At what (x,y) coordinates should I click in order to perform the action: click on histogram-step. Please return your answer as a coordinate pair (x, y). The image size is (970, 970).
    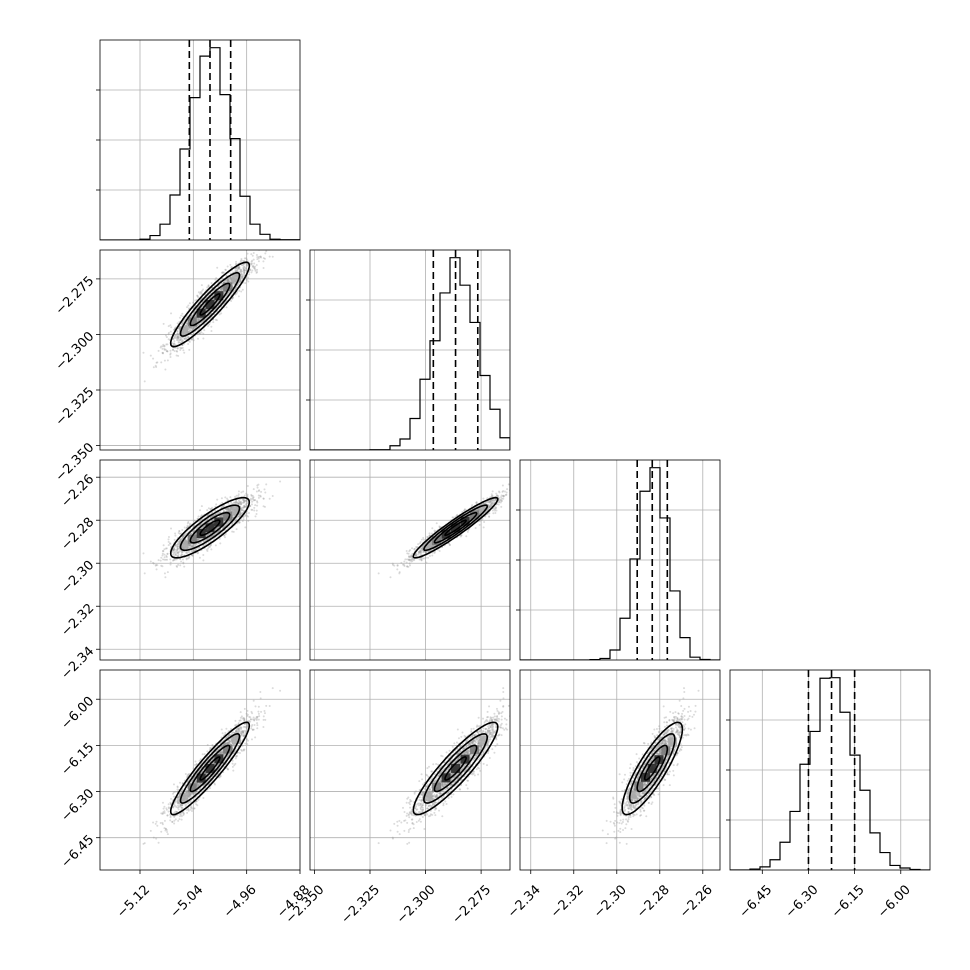
    Looking at the image, I should click on (410, 353).